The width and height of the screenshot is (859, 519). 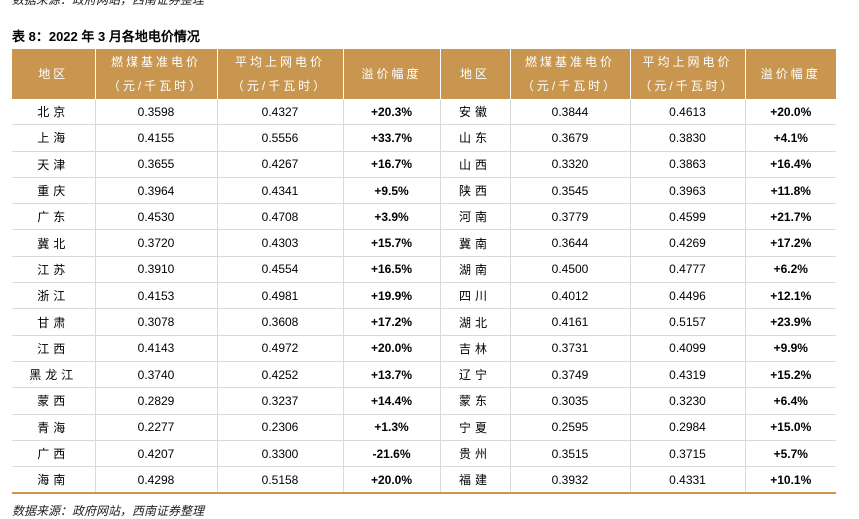 What do you see at coordinates (279, 401) in the screenshot?
I see `table-cell: 0.3237` at bounding box center [279, 401].